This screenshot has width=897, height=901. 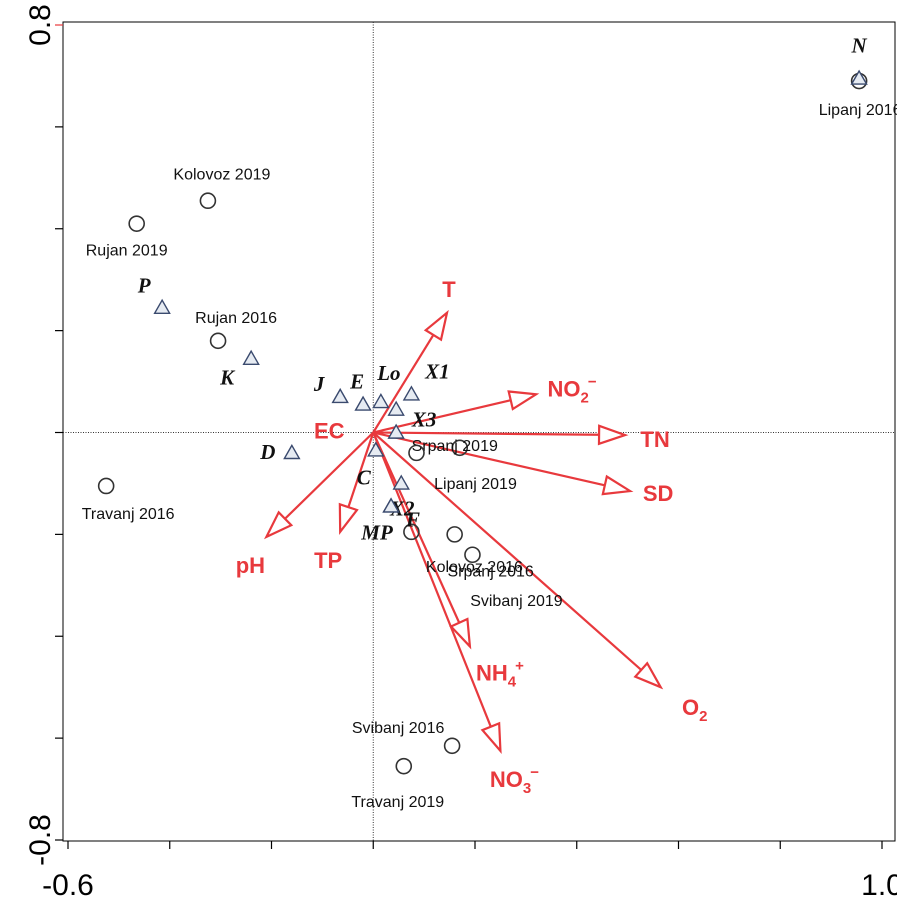 I want to click on site-label: Kolovoz 2019, so click(x=221, y=175).